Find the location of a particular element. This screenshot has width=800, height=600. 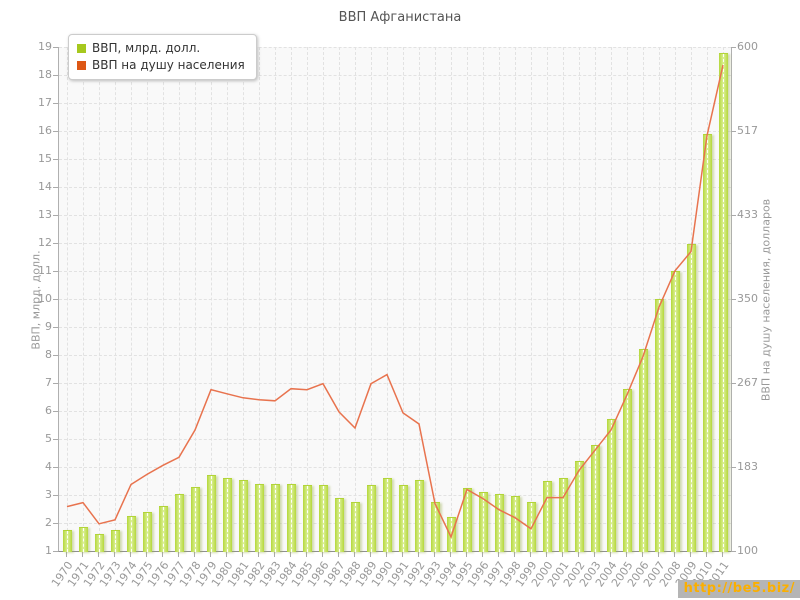

left-axis-tick-label: 12 is located at coordinates (45, 242).